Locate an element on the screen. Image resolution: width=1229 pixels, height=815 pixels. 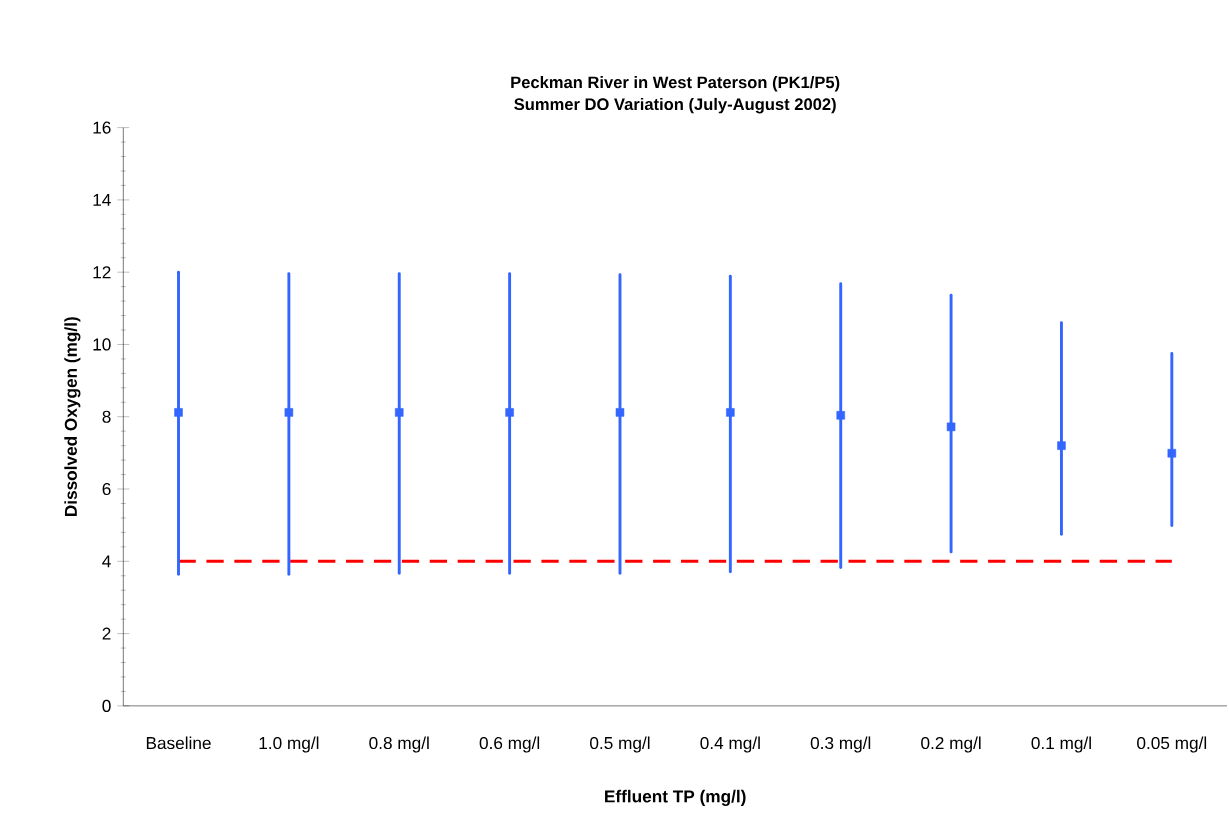
x-tick-label: 0.3 mg/l is located at coordinates (840, 744).